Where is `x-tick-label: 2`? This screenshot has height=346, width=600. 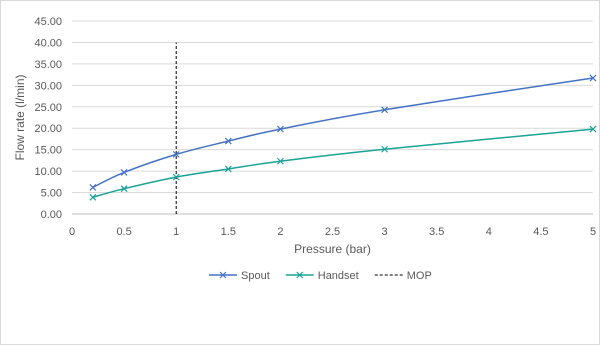
x-tick-label: 2 is located at coordinates (280, 232).